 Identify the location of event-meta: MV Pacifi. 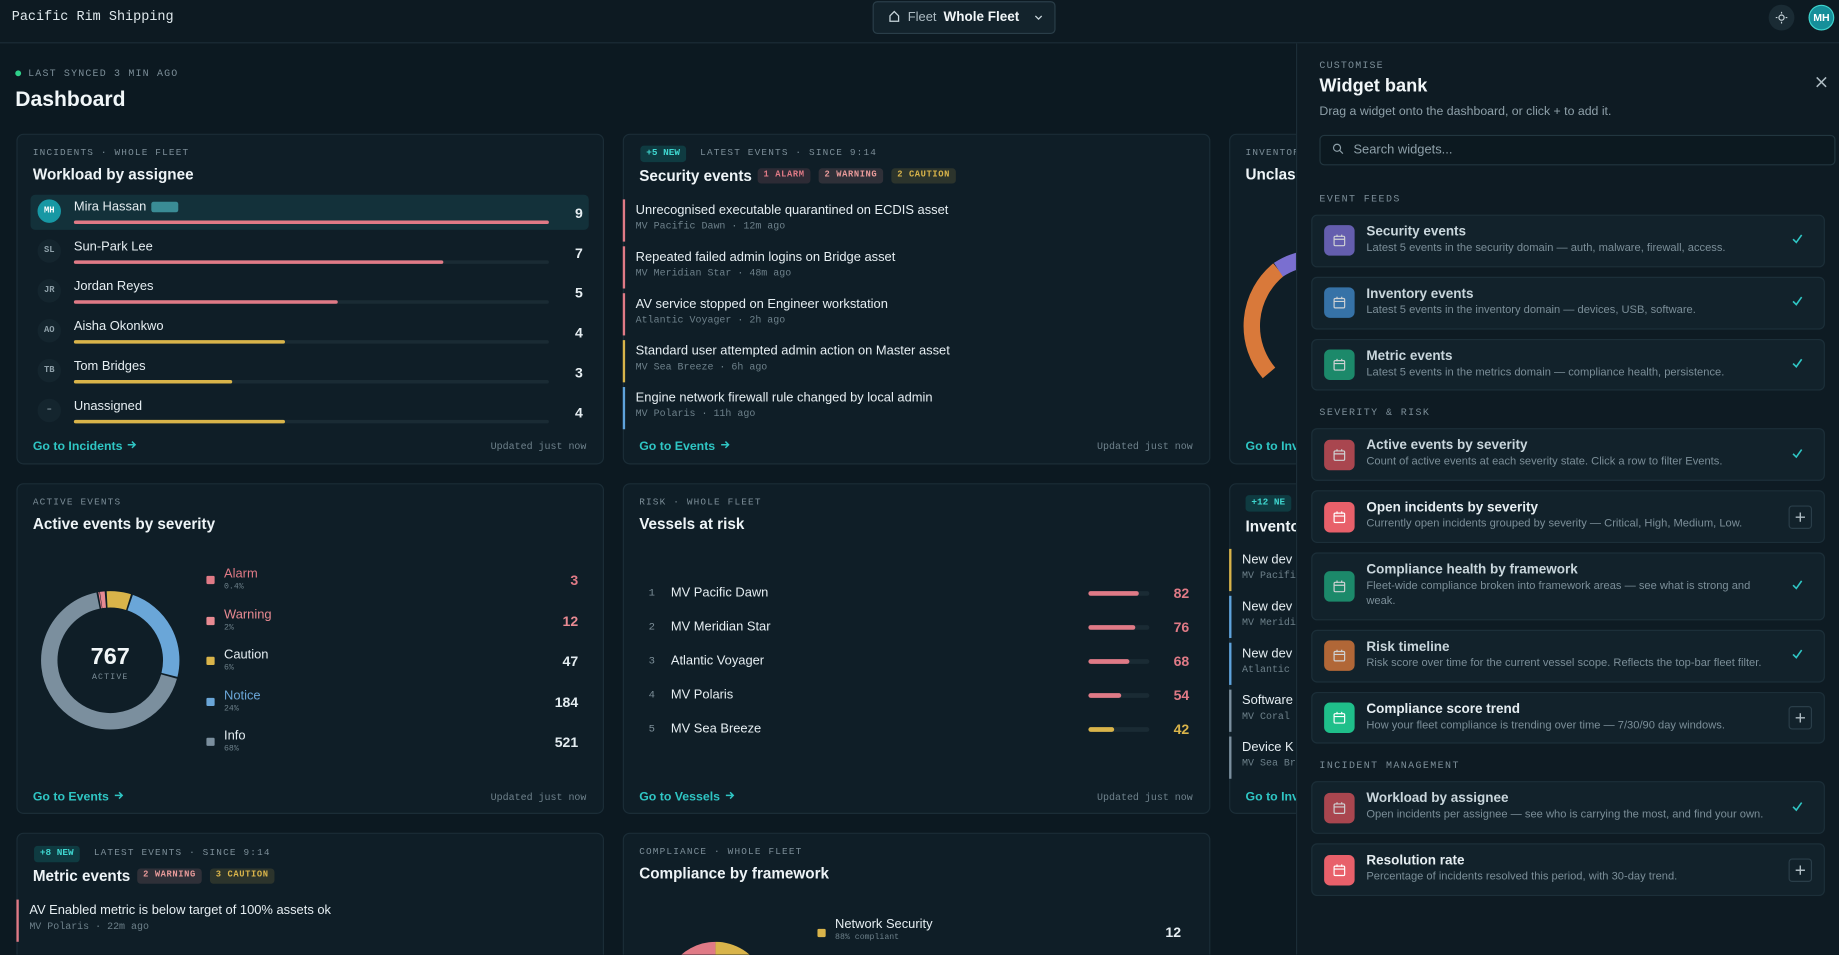
(1269, 575).